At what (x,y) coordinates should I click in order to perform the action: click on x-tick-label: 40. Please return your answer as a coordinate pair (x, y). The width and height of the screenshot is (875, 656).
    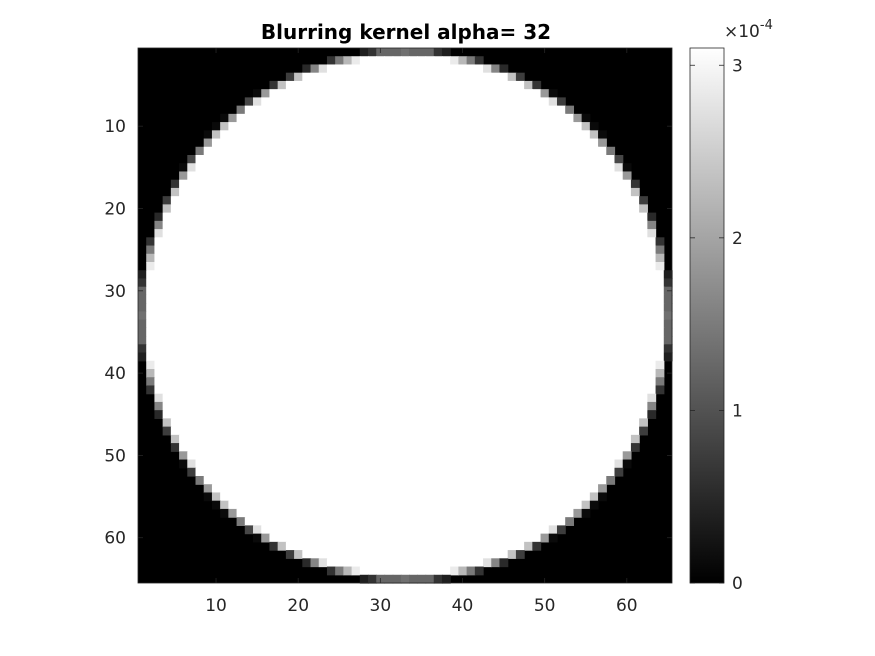
    Looking at the image, I should click on (463, 606).